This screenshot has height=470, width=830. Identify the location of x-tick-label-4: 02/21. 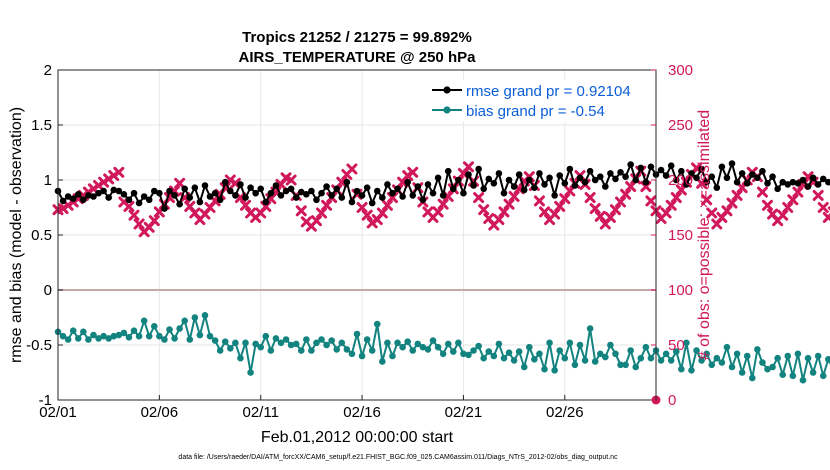
(464, 412).